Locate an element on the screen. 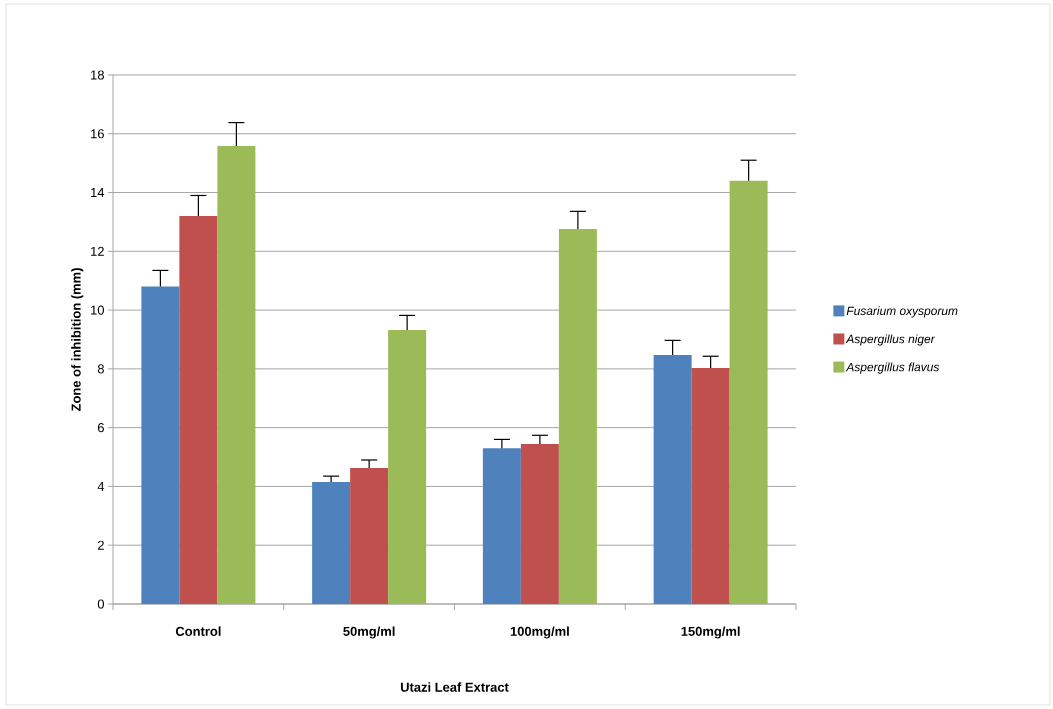 This screenshot has width=1053, height=709. y-tick-label: 0 is located at coordinates (101, 604).